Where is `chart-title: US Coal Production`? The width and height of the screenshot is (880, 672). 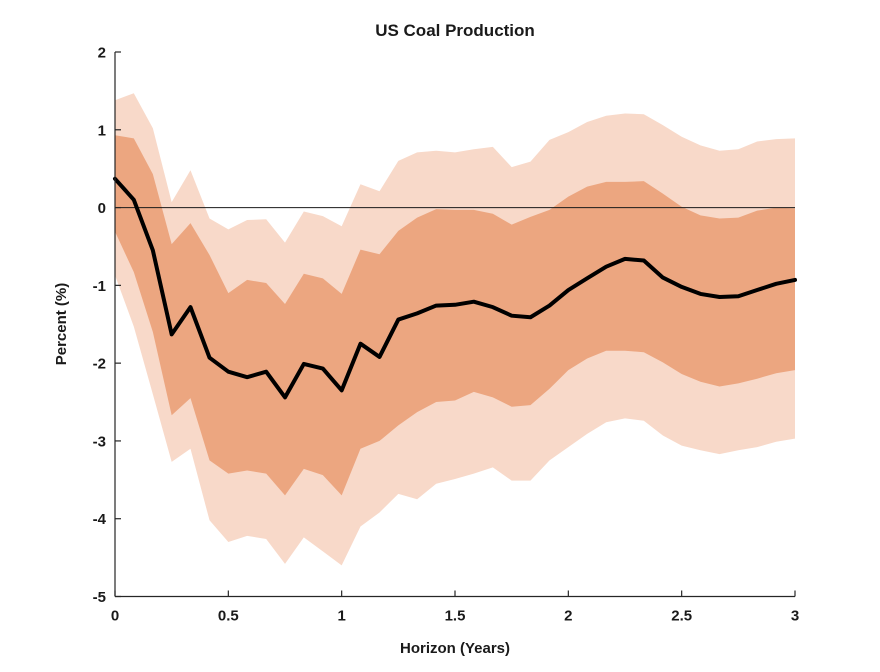 chart-title: US Coal Production is located at coordinates (455, 30).